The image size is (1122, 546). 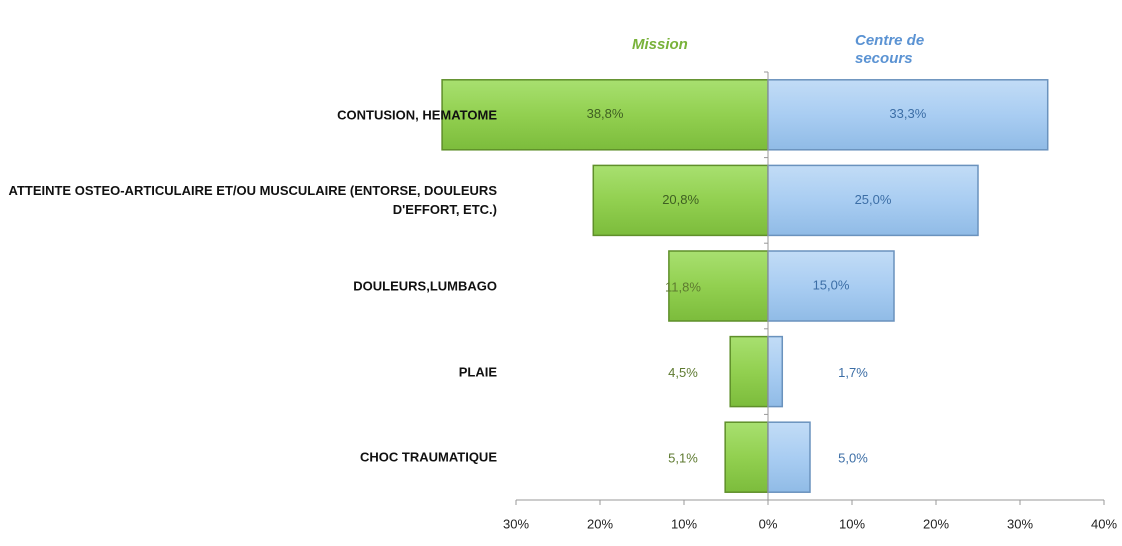 What do you see at coordinates (660, 44) in the screenshot?
I see `legend-entry: Mission` at bounding box center [660, 44].